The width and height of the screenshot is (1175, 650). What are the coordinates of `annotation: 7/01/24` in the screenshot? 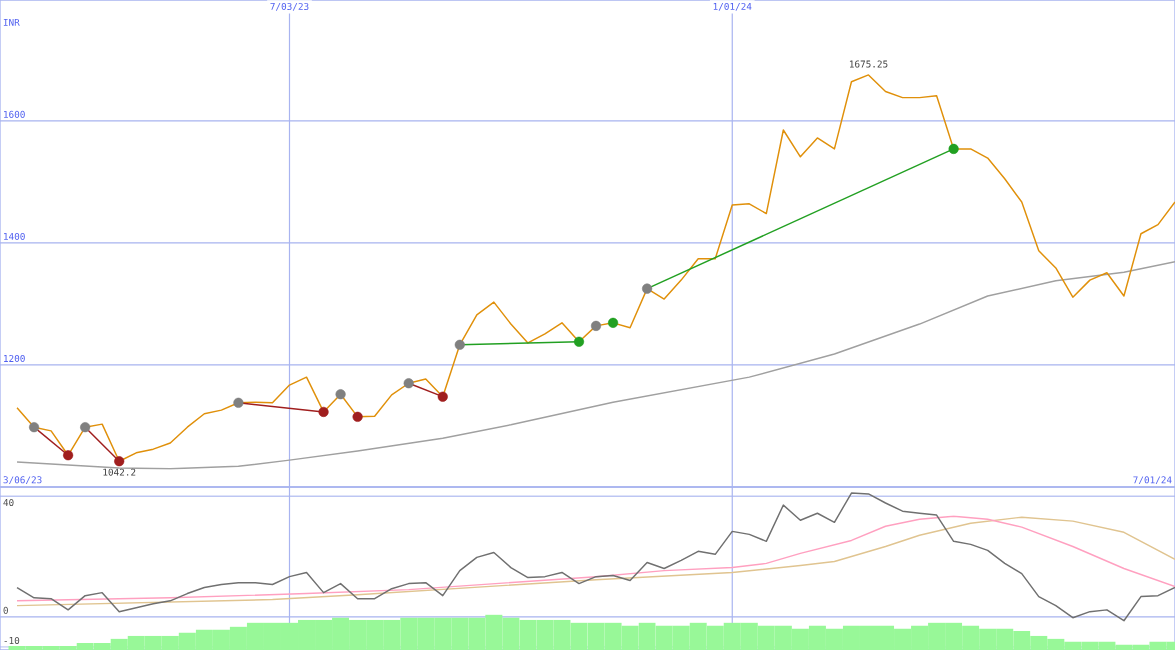 It's located at (1152, 480).